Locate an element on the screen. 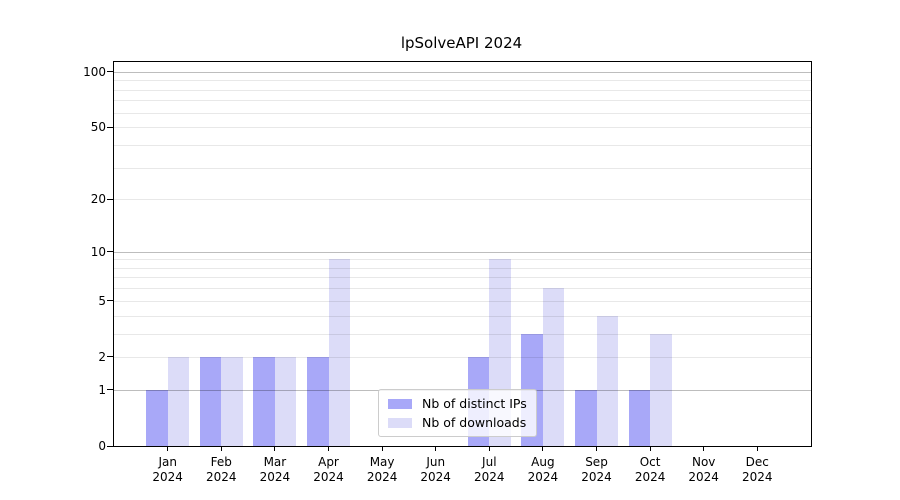 This screenshot has width=900, height=500. y-tick-label: 1 is located at coordinates (102, 389).